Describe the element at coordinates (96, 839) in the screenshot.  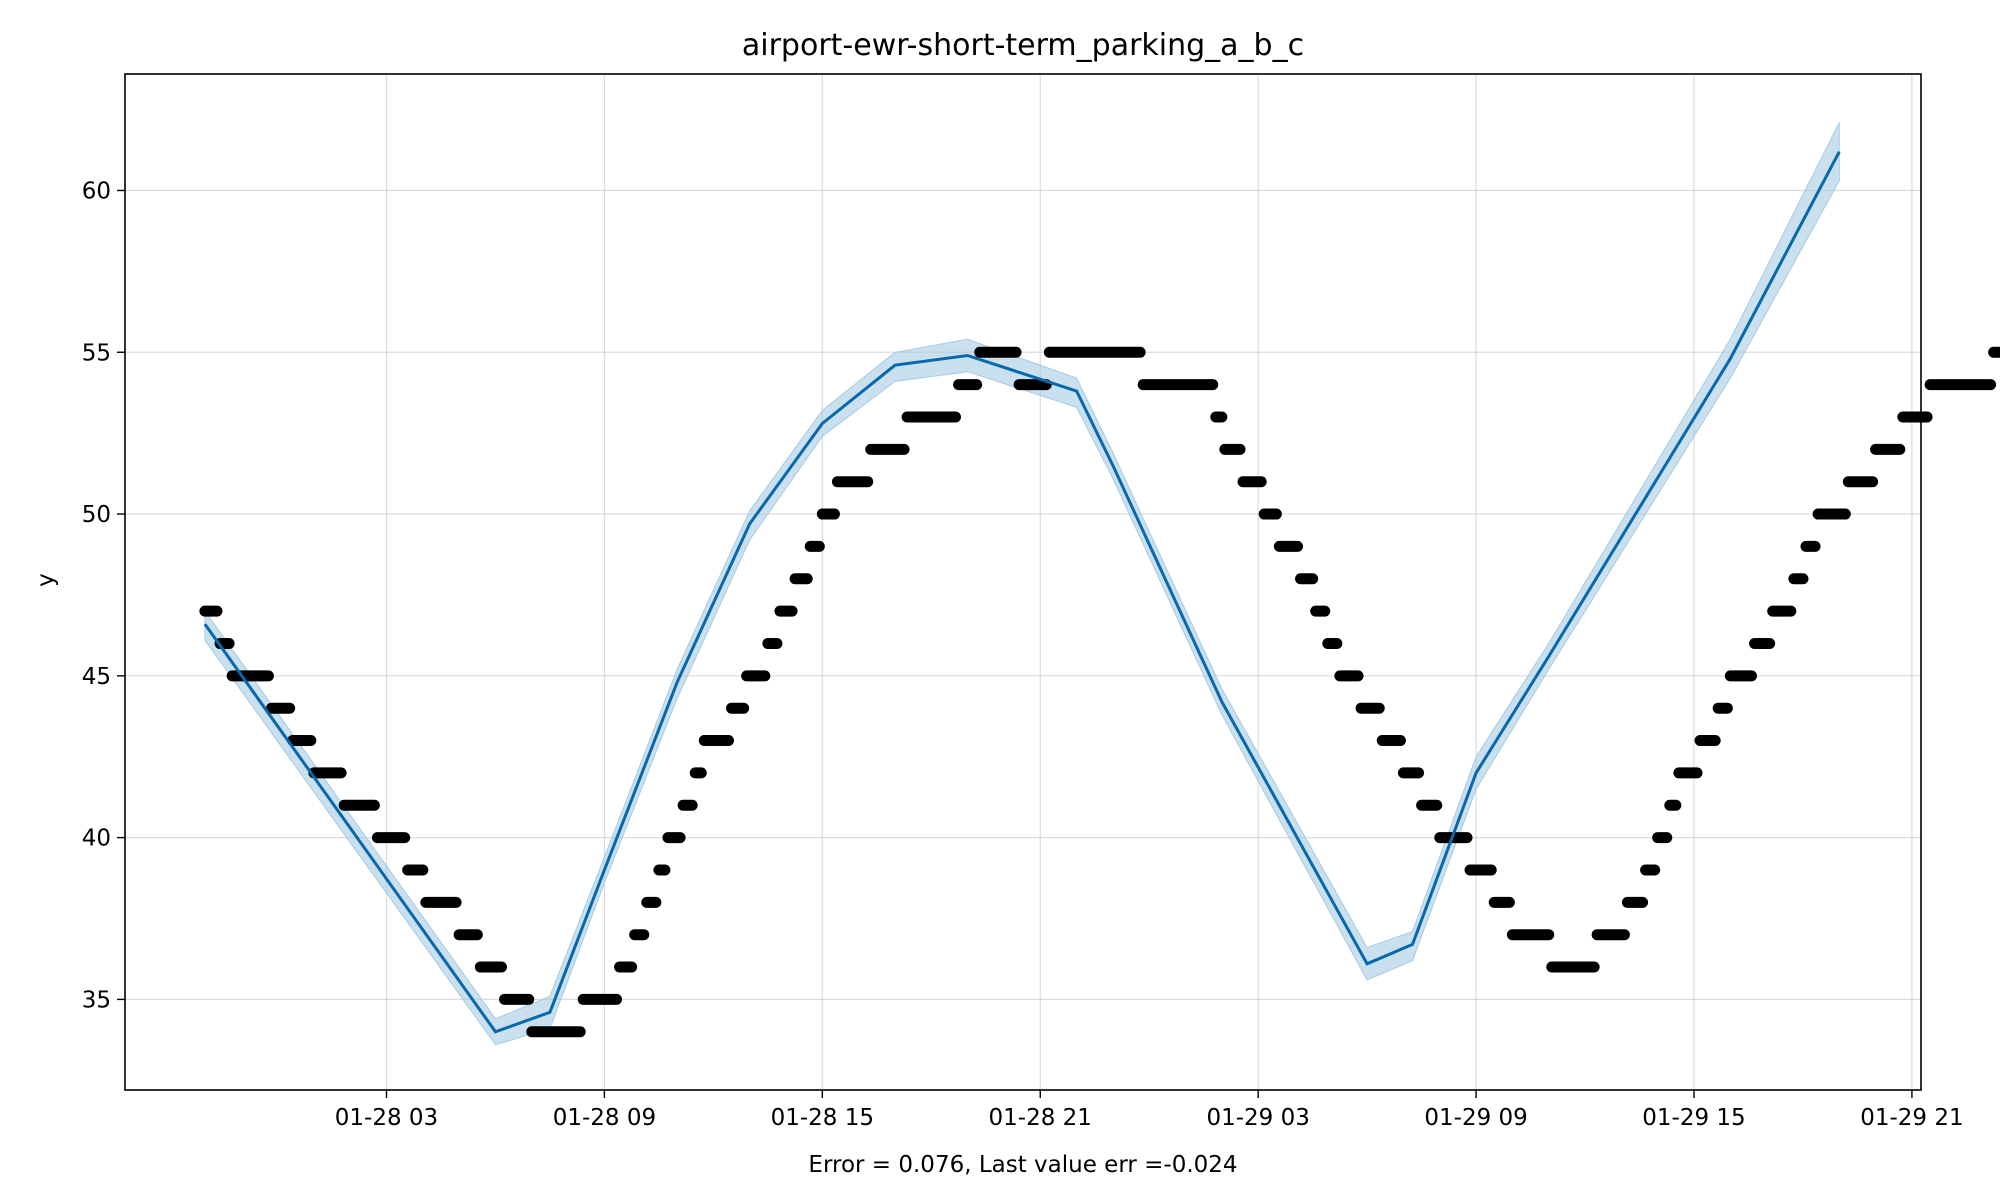
I see `y-tick-label: 40` at that location.